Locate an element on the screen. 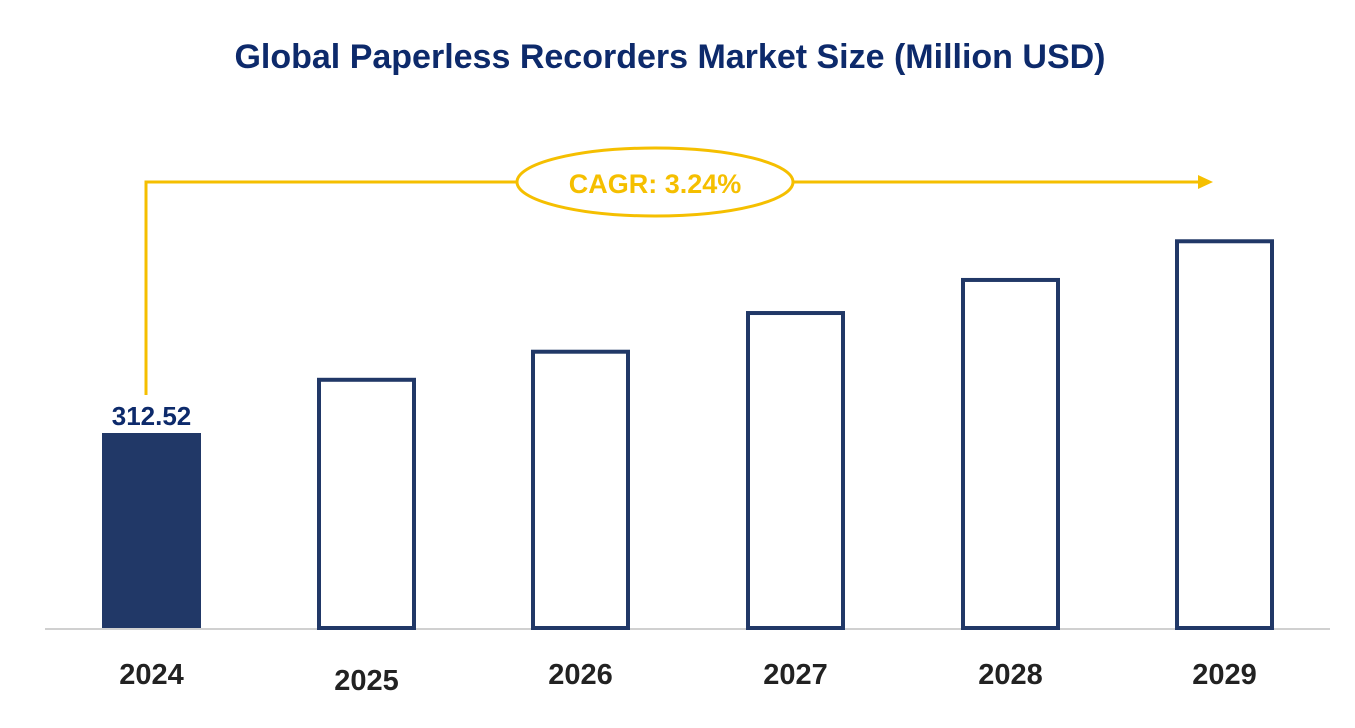  x-tick-label: 2029 is located at coordinates (1224, 675).